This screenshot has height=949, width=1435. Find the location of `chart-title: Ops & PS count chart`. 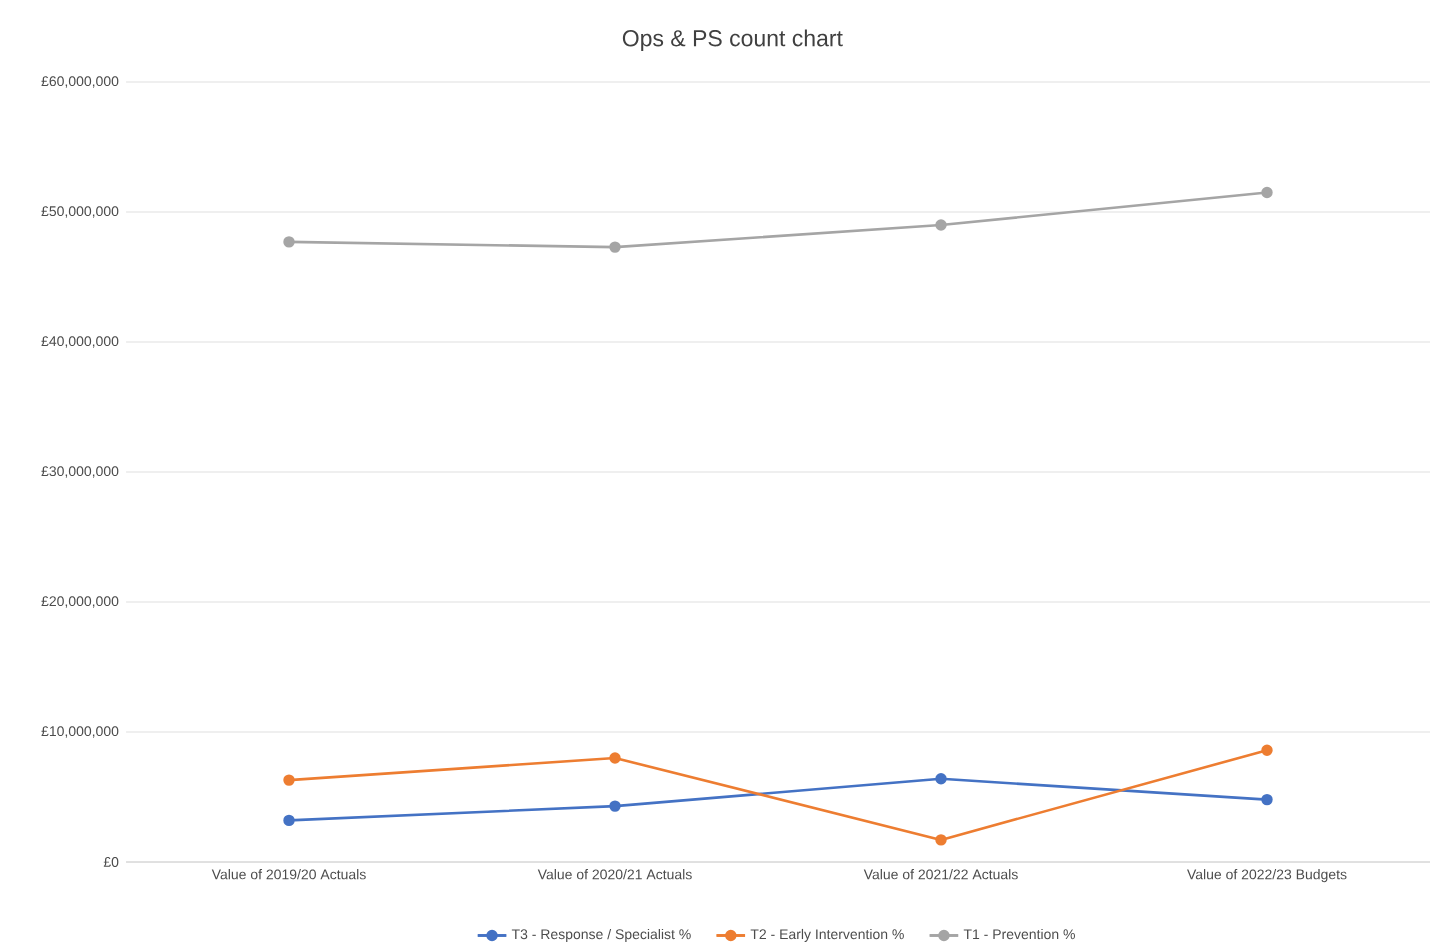

chart-title: Ops & PS count chart is located at coordinates (732, 40).